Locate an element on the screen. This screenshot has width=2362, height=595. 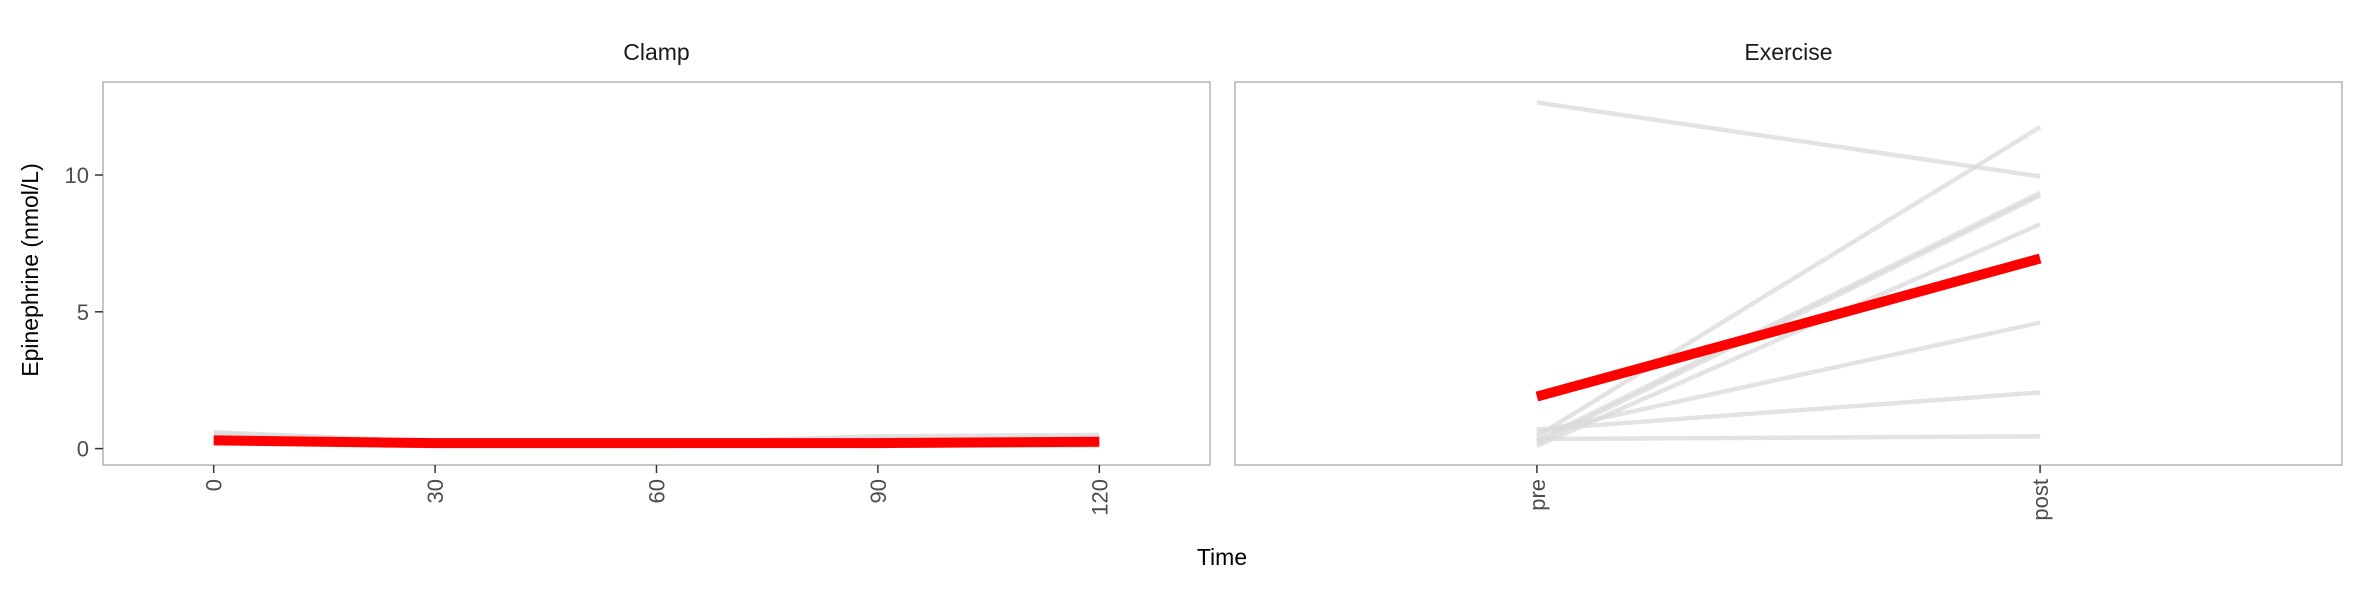
y-axis-title: Epinephrine (nmol/L) is located at coordinates (30, 270).